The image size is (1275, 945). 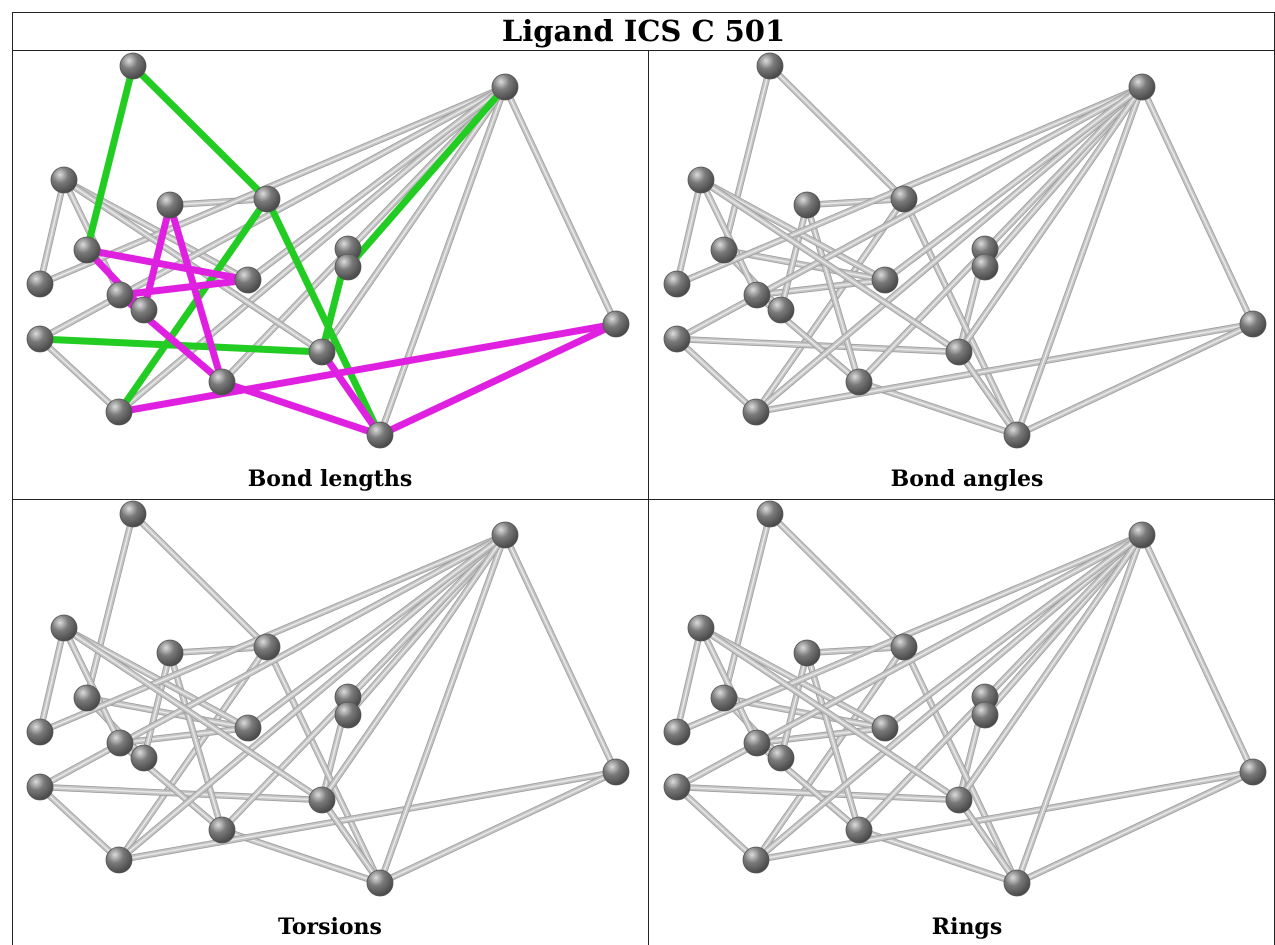 What do you see at coordinates (967, 927) in the screenshot?
I see `caption-rings: Rings` at bounding box center [967, 927].